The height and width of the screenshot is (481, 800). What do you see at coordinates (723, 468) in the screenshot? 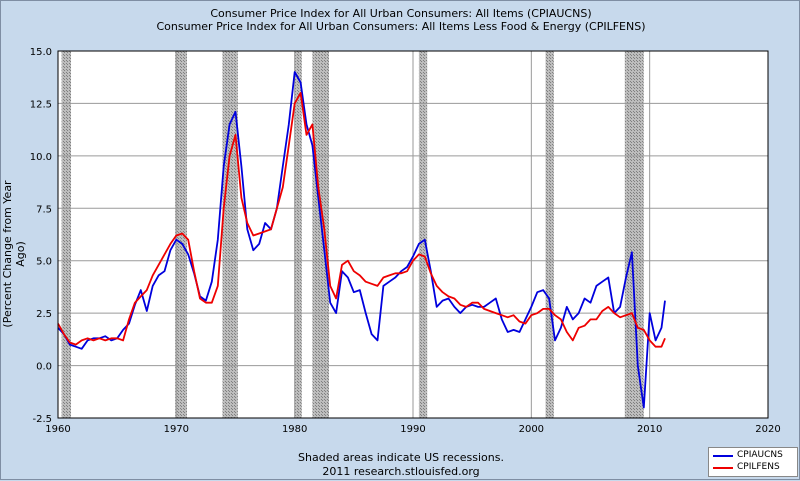
I see `legend-swatch-cpilfens` at bounding box center [723, 468].